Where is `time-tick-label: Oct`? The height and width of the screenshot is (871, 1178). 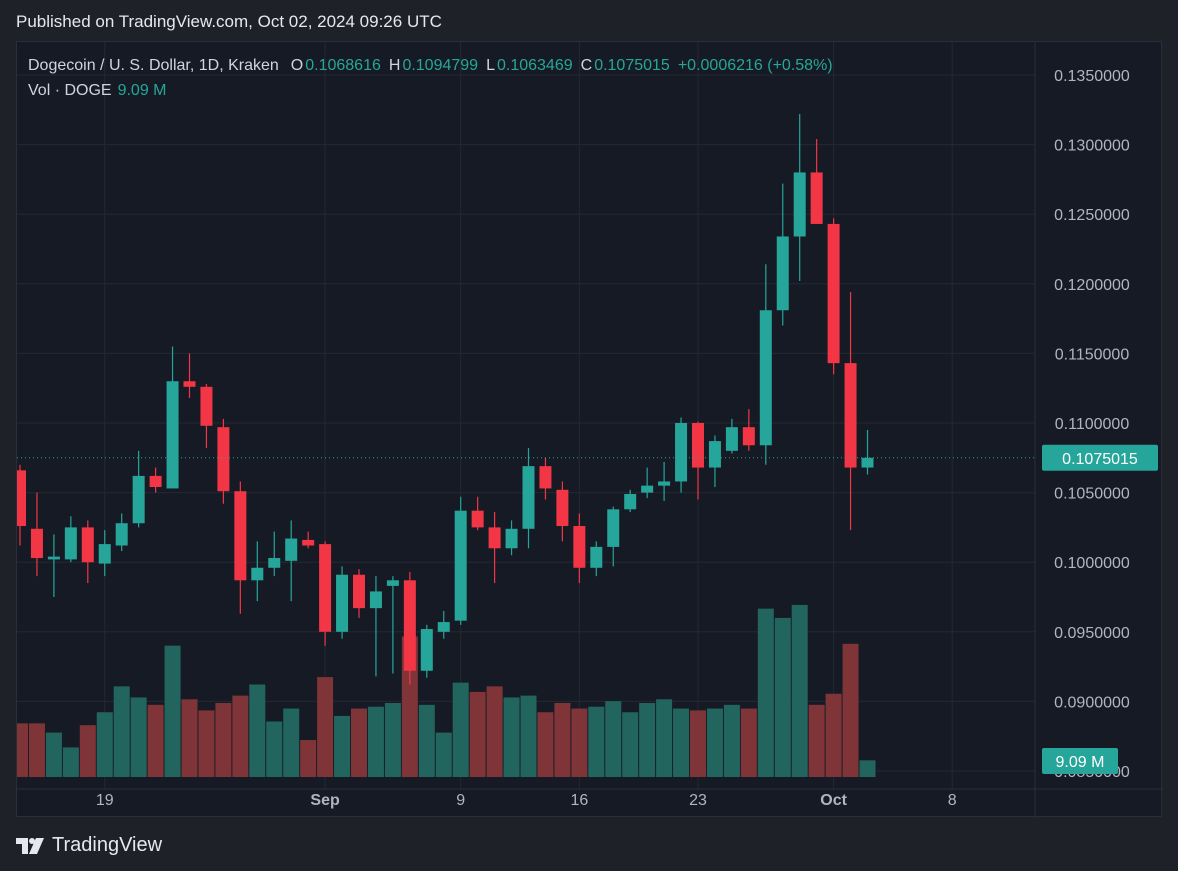
time-tick-label: Oct is located at coordinates (833, 800).